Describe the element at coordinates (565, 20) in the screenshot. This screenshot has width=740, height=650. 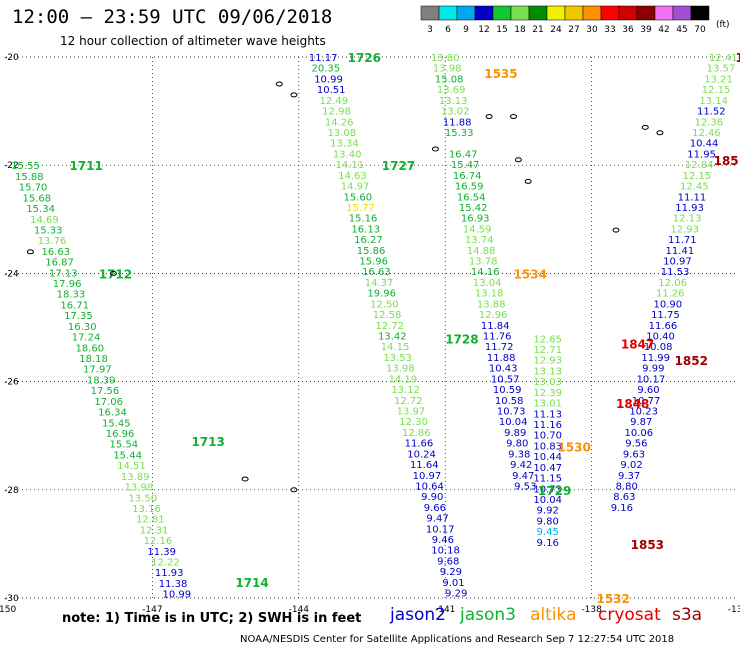
I see `color-scale-bar: 3 6 9 12 15 18 21 24 27 30 33 36 39 42 45 70` at that location.